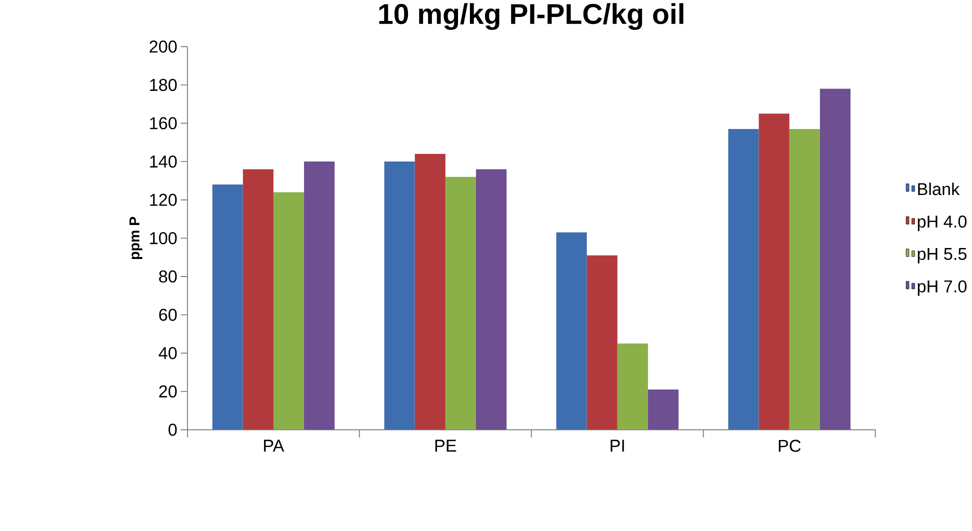 The image size is (972, 531). Describe the element at coordinates (939, 189) in the screenshot. I see `legend-label: Blank` at that location.